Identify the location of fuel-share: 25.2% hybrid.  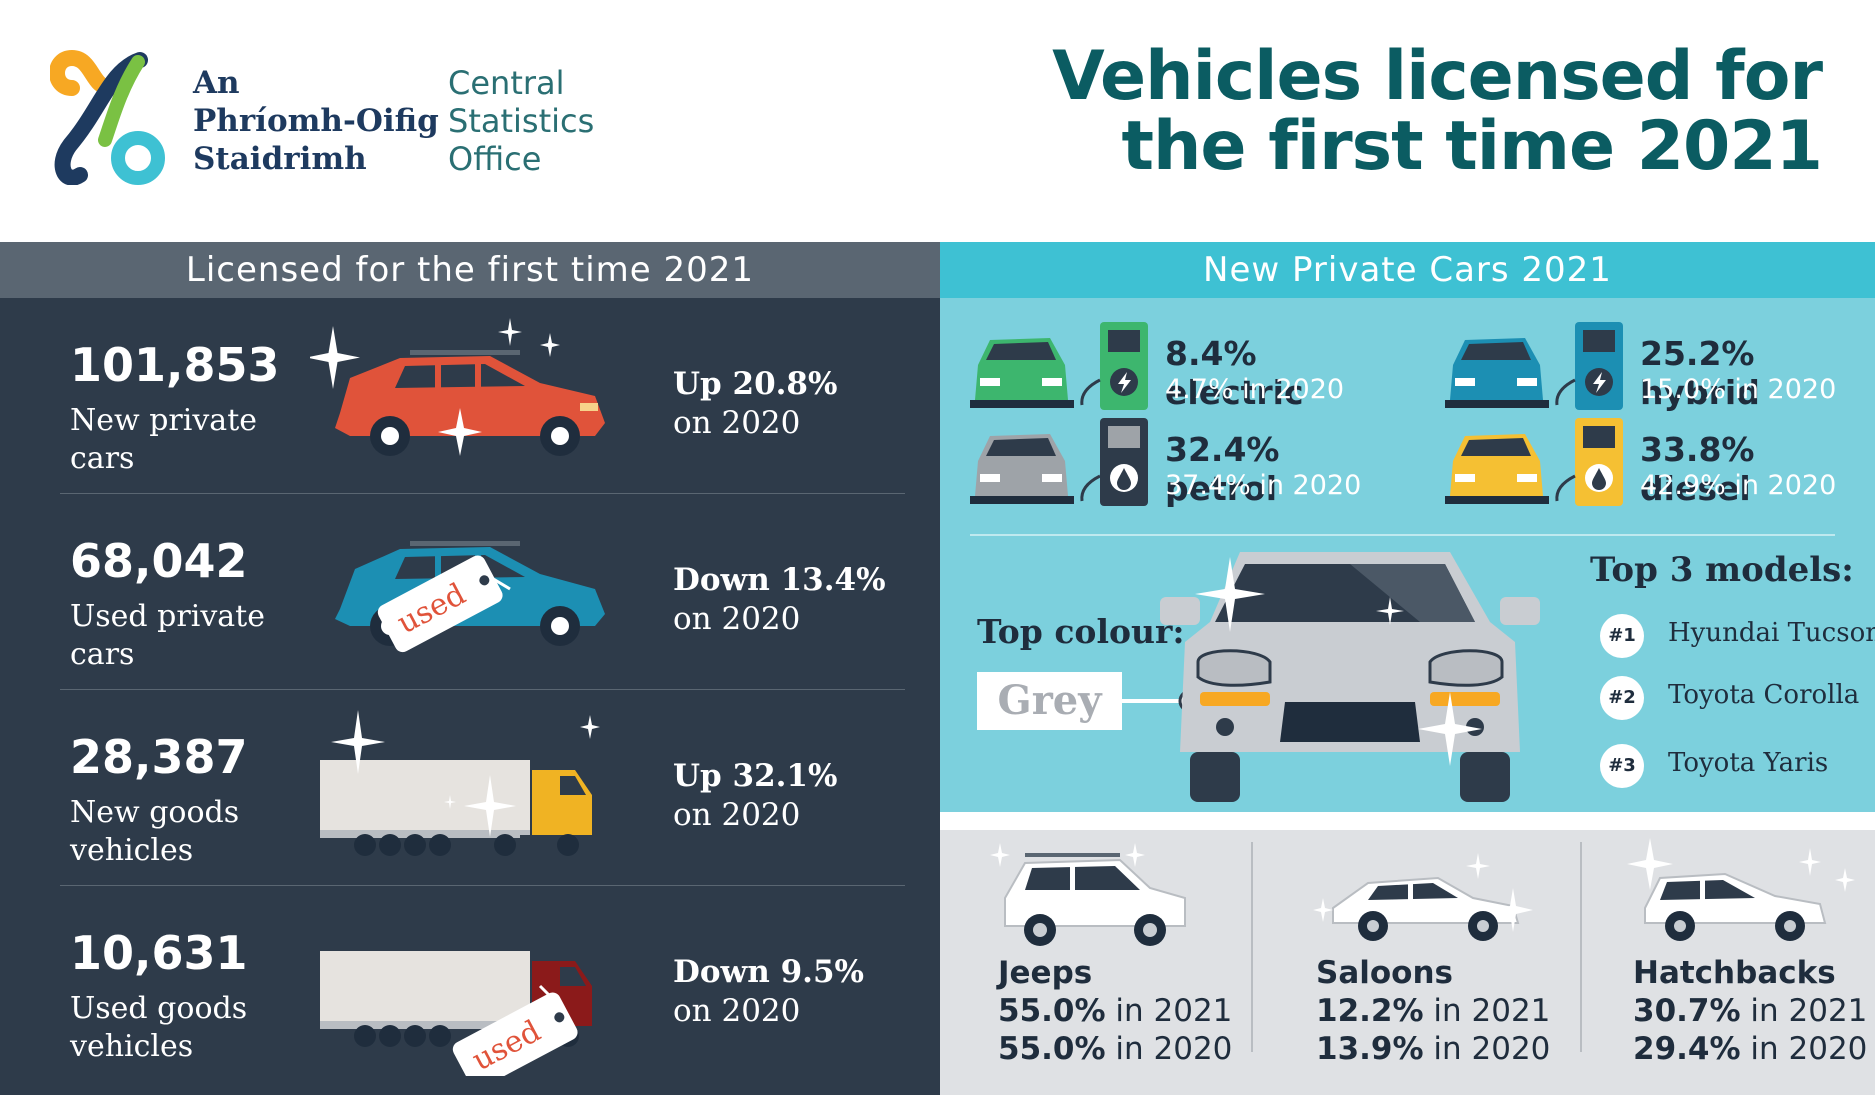
(1700, 373).